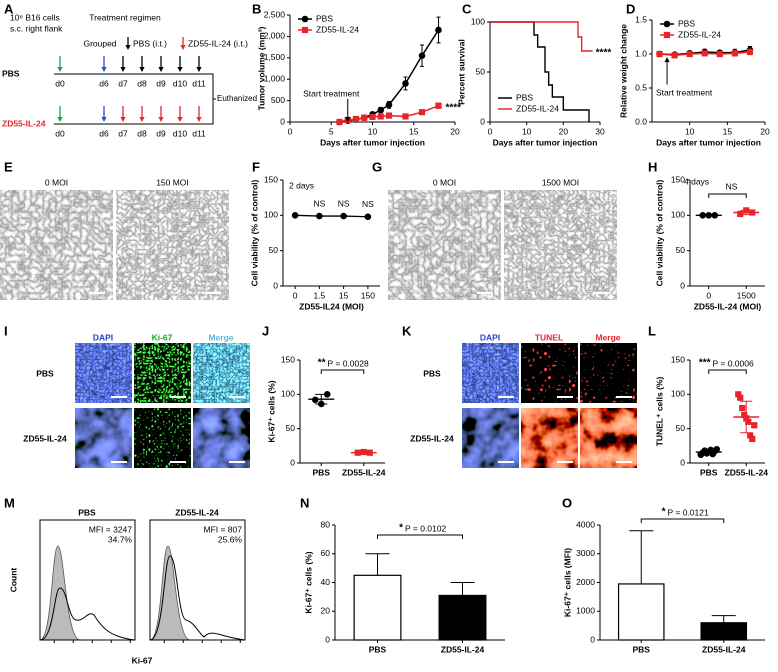 The image size is (778, 672). I want to click on bracket, so click(211, 99).